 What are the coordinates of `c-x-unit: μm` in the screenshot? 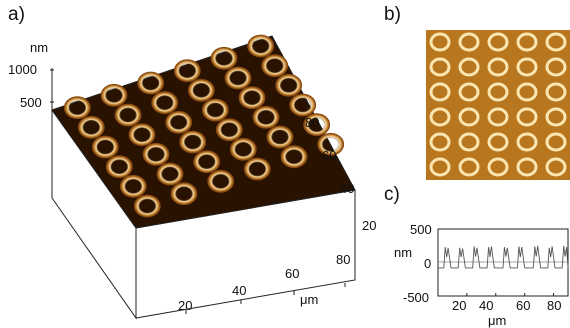 It's located at (497, 320).